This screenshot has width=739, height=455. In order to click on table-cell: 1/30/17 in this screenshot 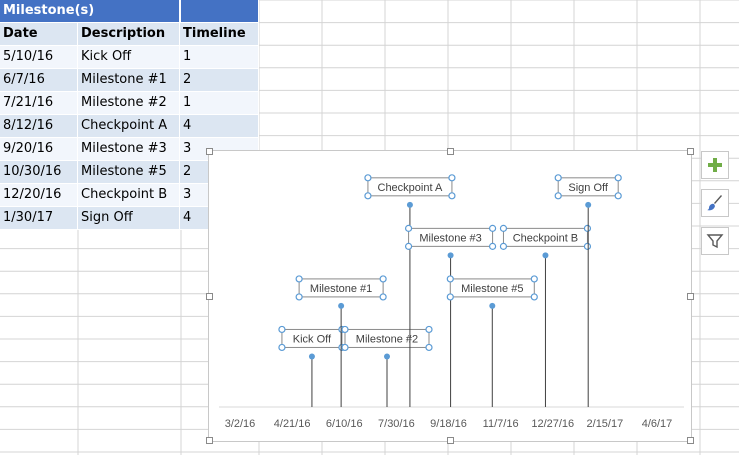, I will do `click(39, 218)`.